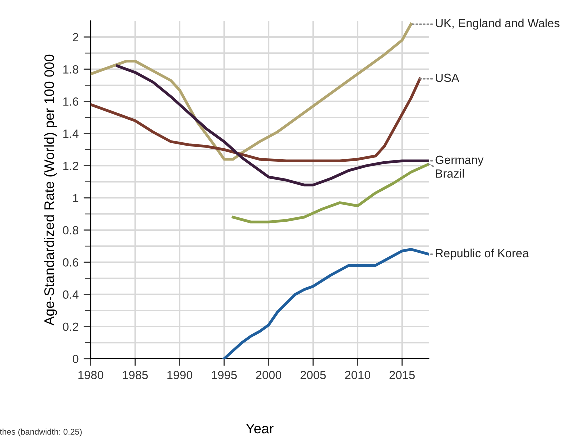 The width and height of the screenshot is (579, 441). Describe the element at coordinates (483, 254) in the screenshot. I see `series-label: Republic of Korea` at that location.